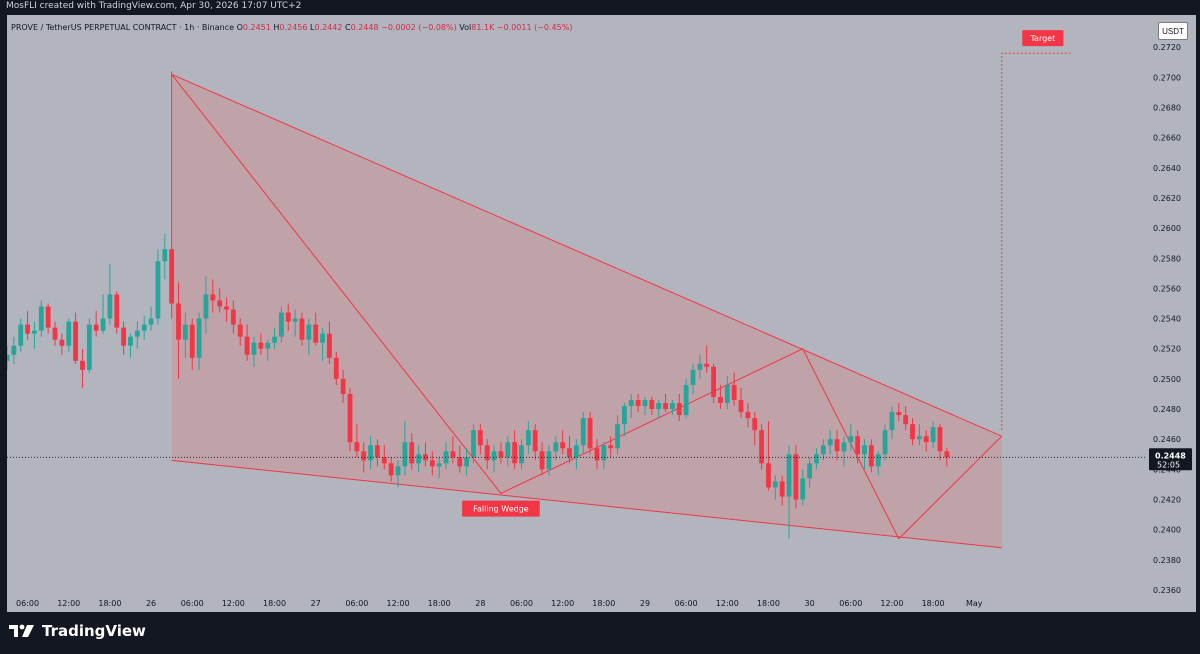 This screenshot has height=654, width=1200. Describe the element at coordinates (316, 603) in the screenshot. I see `time-tick-label: 27` at that location.